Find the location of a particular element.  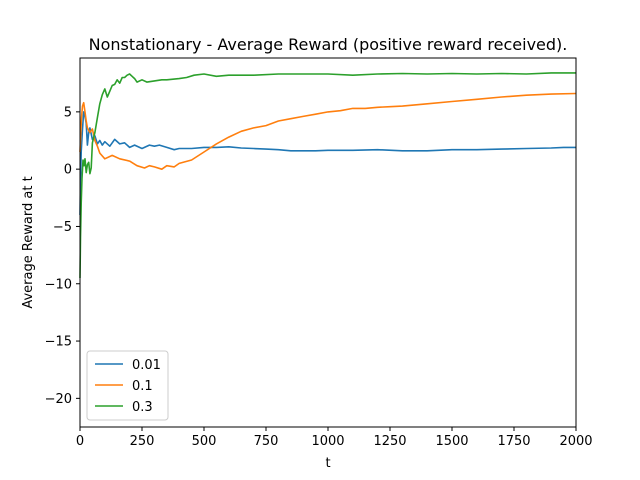

y-tick-label: −15 is located at coordinates (58, 342).